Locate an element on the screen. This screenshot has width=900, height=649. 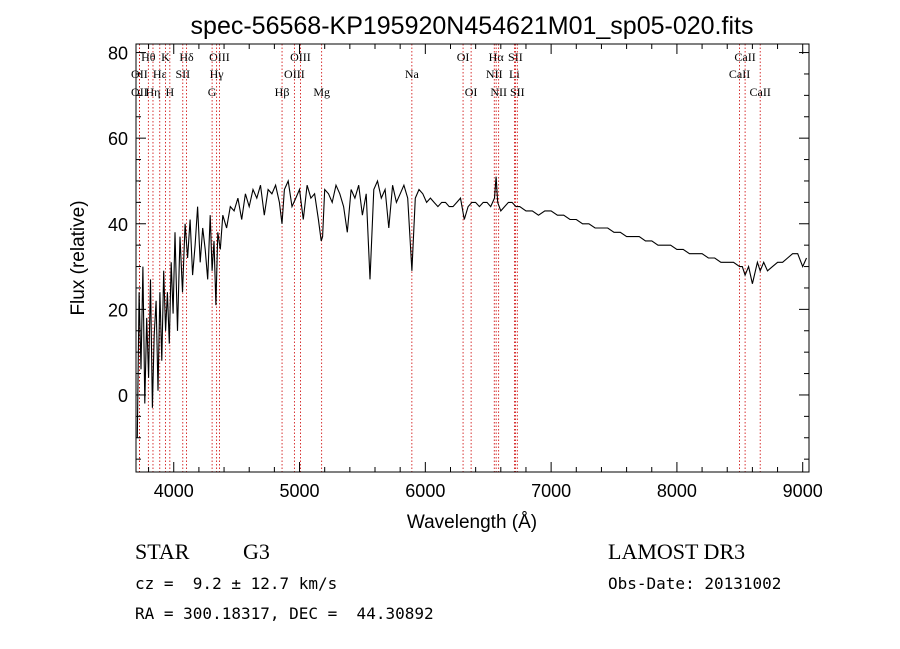
redshift-text: cz = 9.2 ± 12.7 km/s is located at coordinates (236, 583).